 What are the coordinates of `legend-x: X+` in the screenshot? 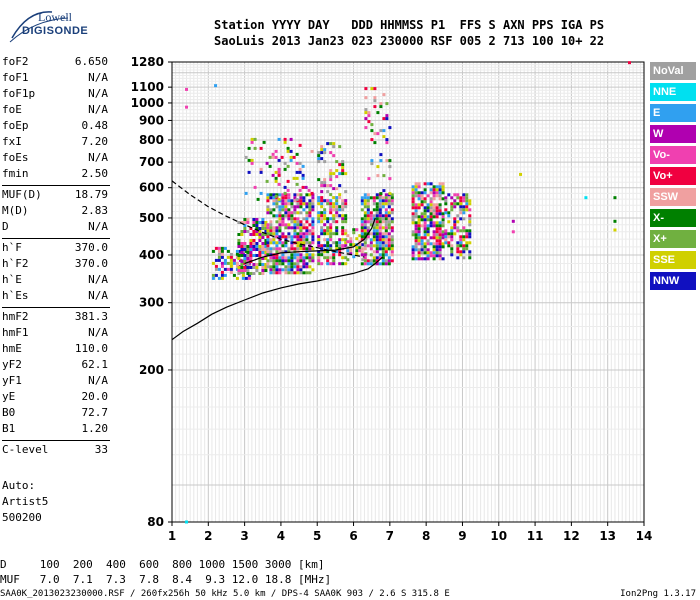 It's located at (673, 239).